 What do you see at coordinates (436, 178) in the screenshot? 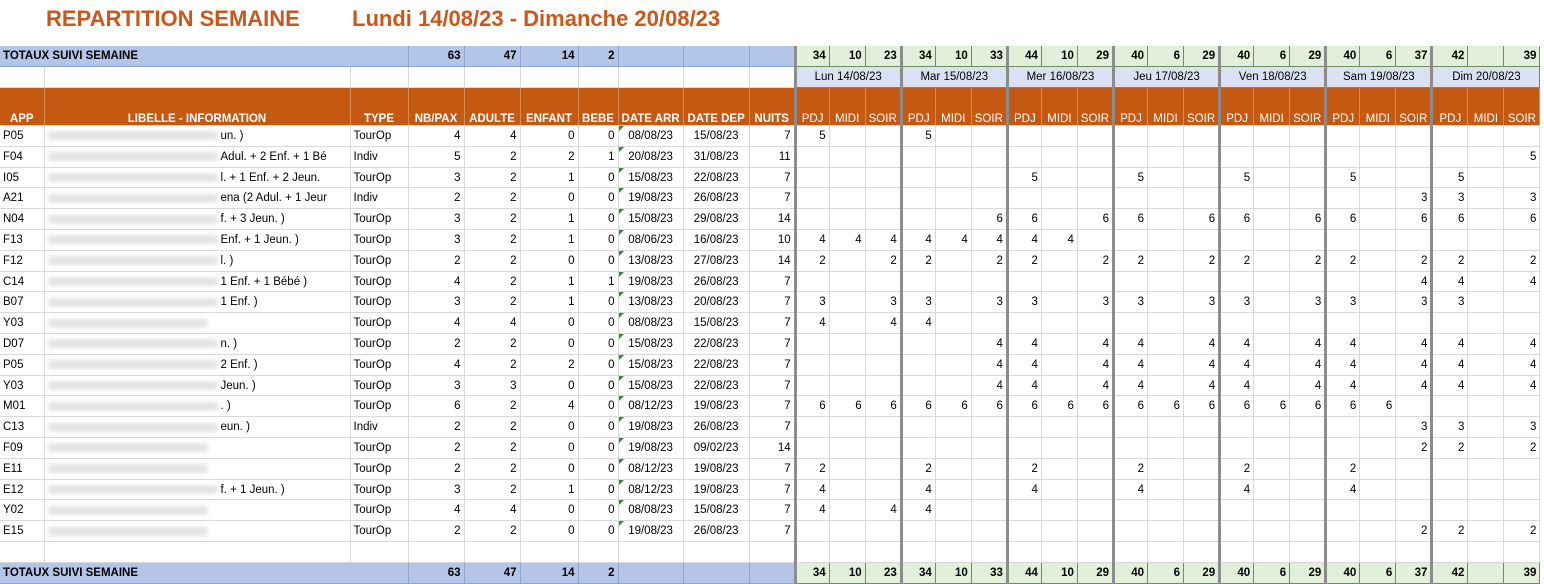
I see `count-cell: 3` at bounding box center [436, 178].